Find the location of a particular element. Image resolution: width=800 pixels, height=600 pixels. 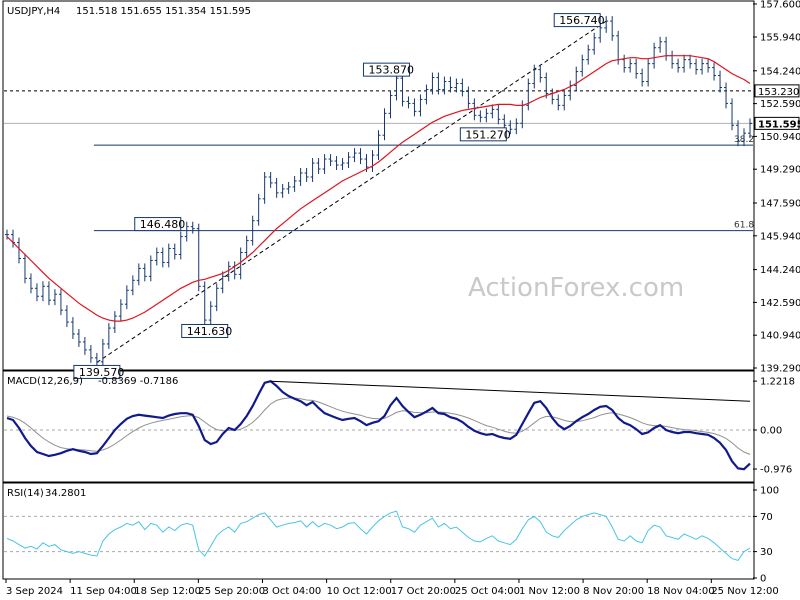

macd-y-tick-label: -0.976 is located at coordinates (776, 470).